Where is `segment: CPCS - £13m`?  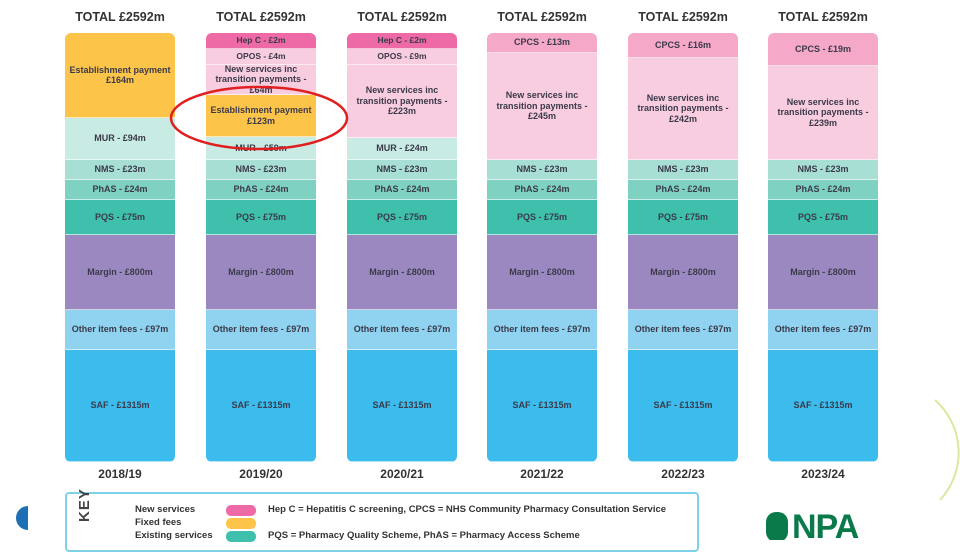
segment: CPCS - £13m is located at coordinates (542, 43).